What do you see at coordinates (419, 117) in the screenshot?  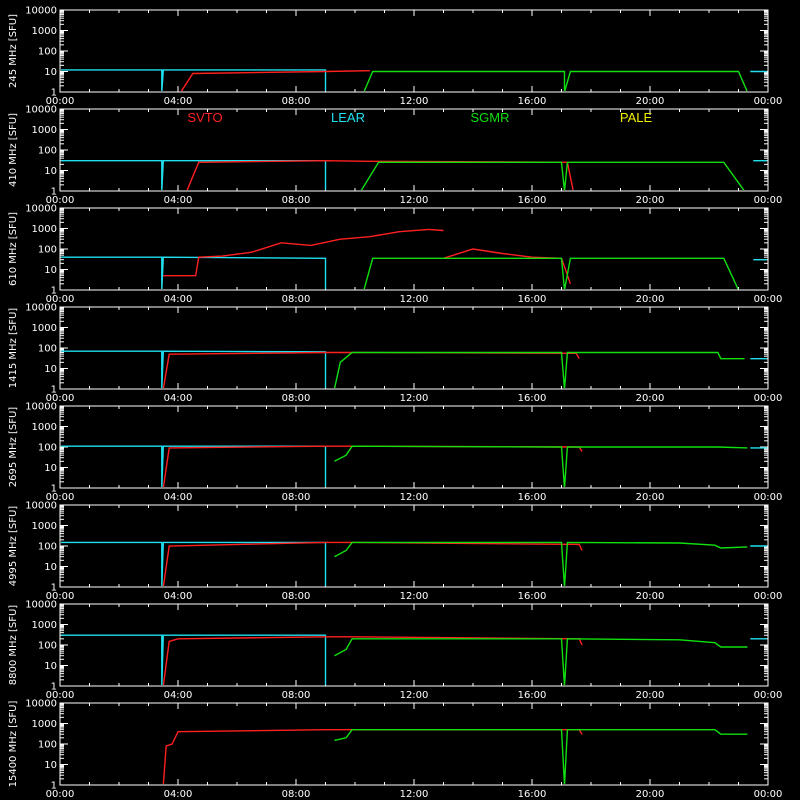 I see `chart-legend: SVTO LEAR SGMR PALE` at bounding box center [419, 117].